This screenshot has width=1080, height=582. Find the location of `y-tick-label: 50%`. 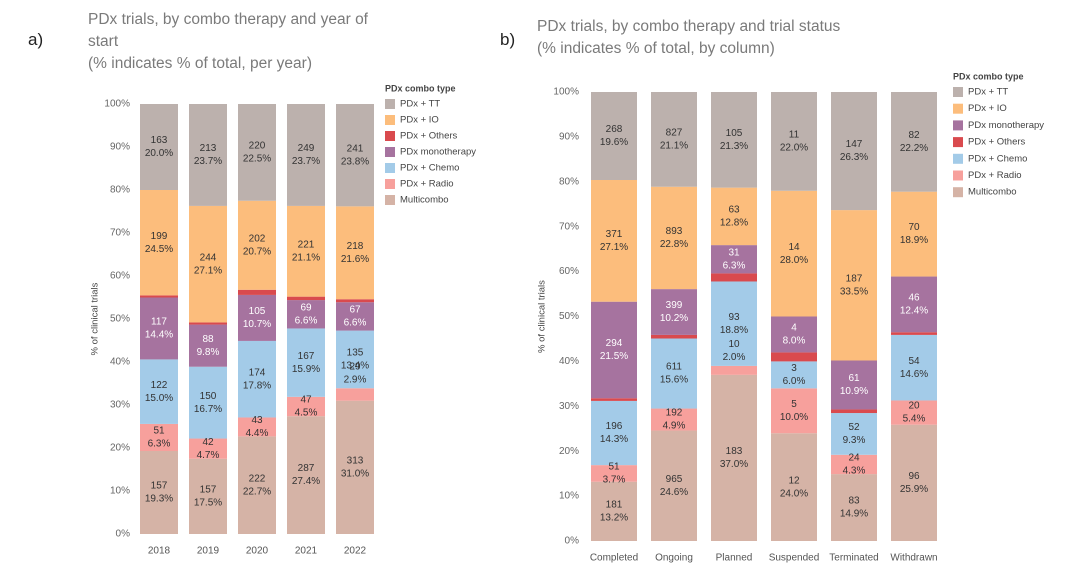

y-tick-label: 50% is located at coordinates (120, 319).